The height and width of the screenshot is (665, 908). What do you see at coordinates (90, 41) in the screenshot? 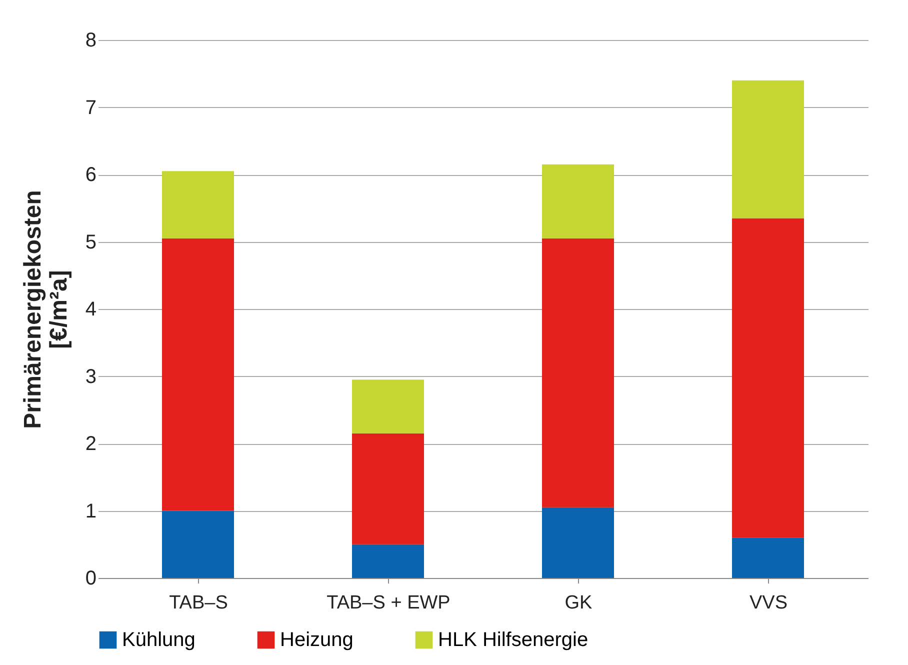
I see `y-tick-label: 8` at bounding box center [90, 41].